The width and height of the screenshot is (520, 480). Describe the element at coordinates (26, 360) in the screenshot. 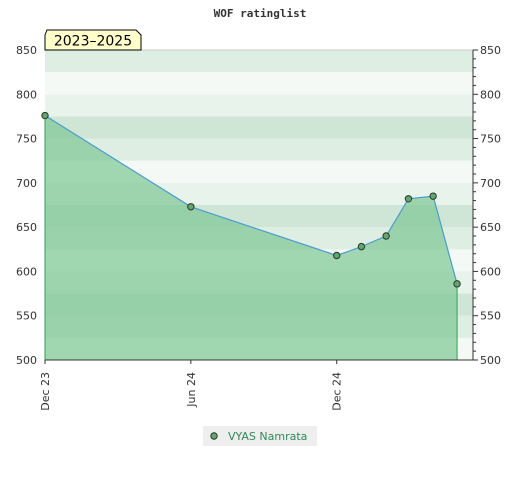

I see `y-tick-label-left: 500` at that location.